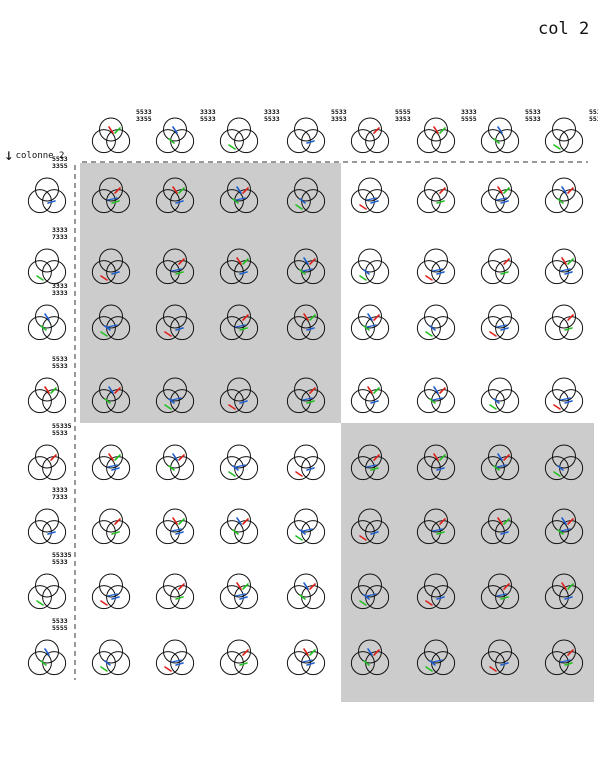 The width and height of the screenshot is (598, 769). Describe the element at coordinates (564, 322) in the screenshot. I see `knot-r3-c8` at that location.